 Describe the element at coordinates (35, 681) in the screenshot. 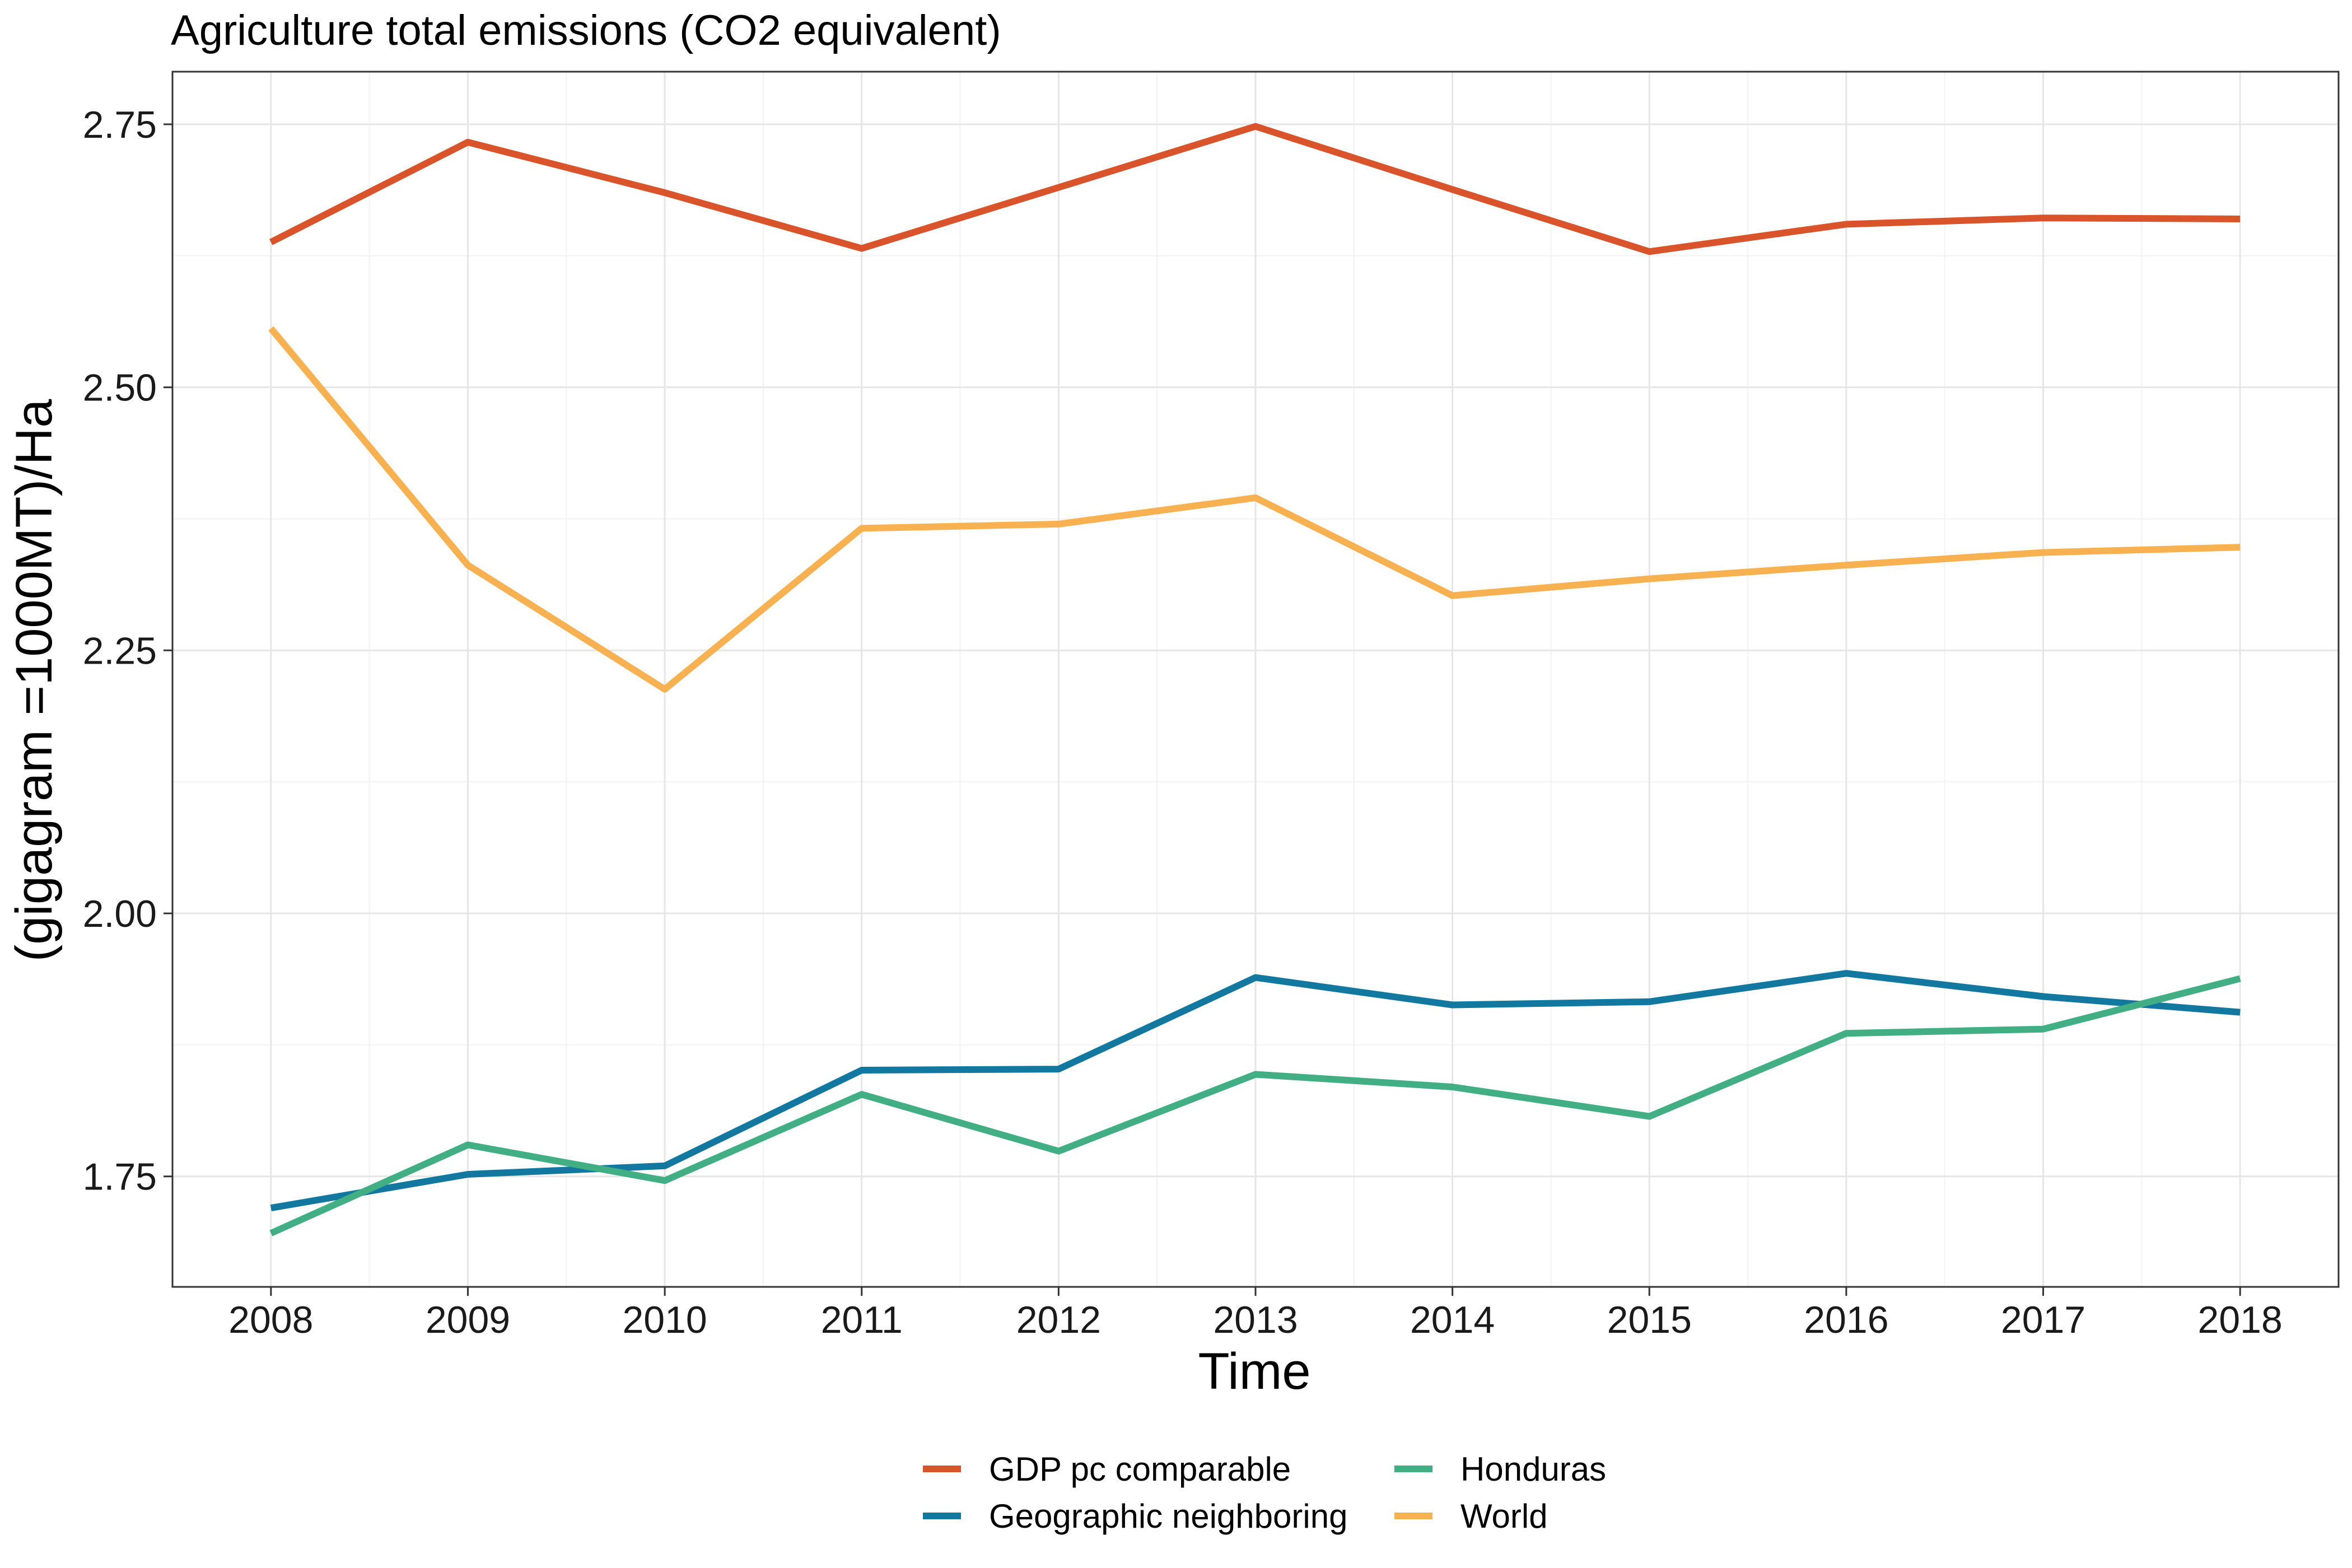

I see `y-axis-title: (gigagram =1000MT)/Ha` at that location.